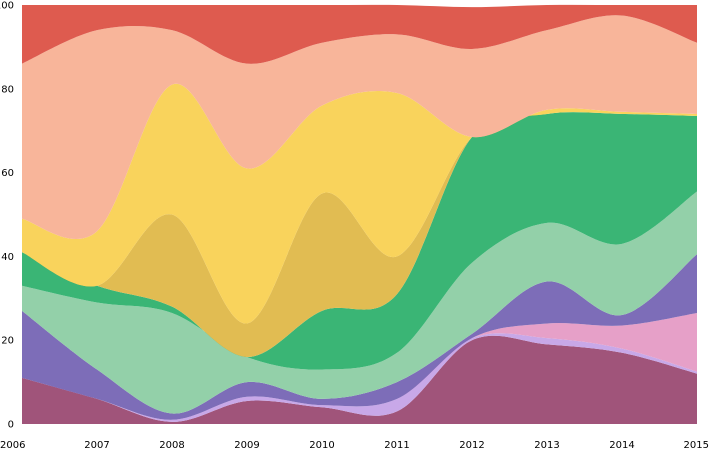 Image resolution: width=709 pixels, height=456 pixels. Describe the element at coordinates (7, 341) in the screenshot. I see `y-tick-label: 20` at that location.